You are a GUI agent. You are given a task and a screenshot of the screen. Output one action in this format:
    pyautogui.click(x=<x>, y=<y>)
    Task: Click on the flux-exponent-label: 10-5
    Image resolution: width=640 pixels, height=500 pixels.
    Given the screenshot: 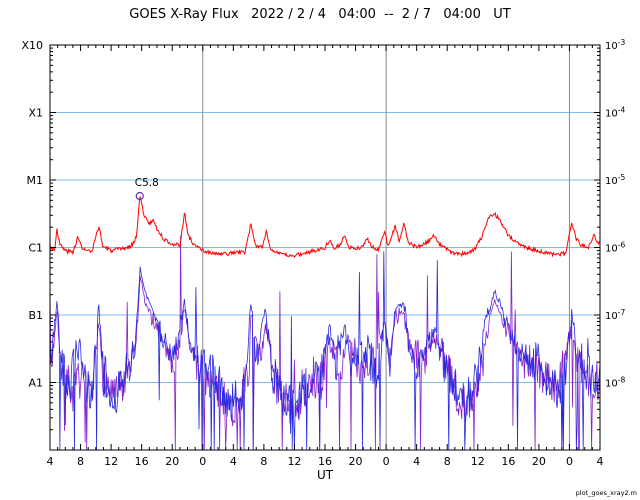 What is the action you would take?
    pyautogui.click(x=615, y=180)
    